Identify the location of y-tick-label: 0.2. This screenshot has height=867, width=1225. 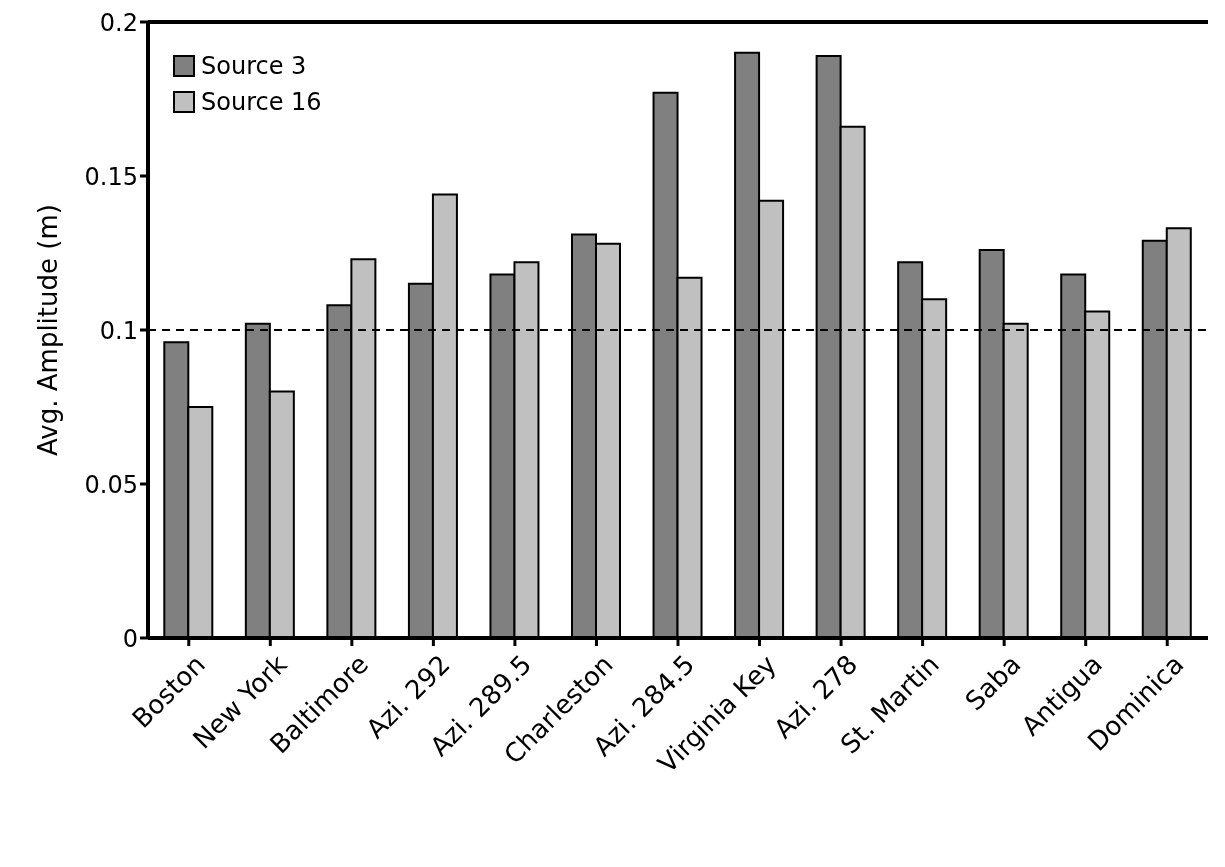
(118, 22).